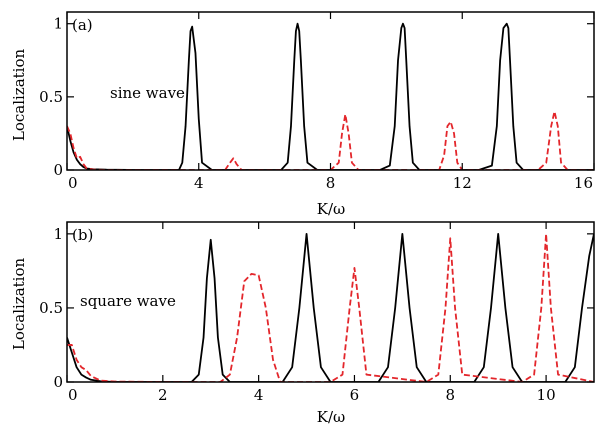 This screenshot has height=428, width=613. Describe the element at coordinates (58, 382) in the screenshot. I see `panel-b-ytick-label-0: 0` at that location.